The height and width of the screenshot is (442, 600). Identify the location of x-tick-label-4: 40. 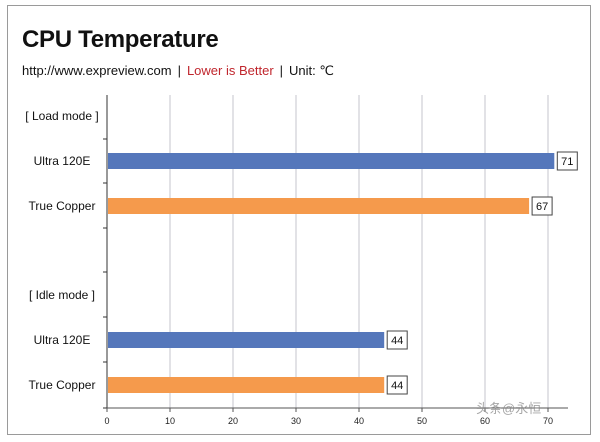
(359, 421).